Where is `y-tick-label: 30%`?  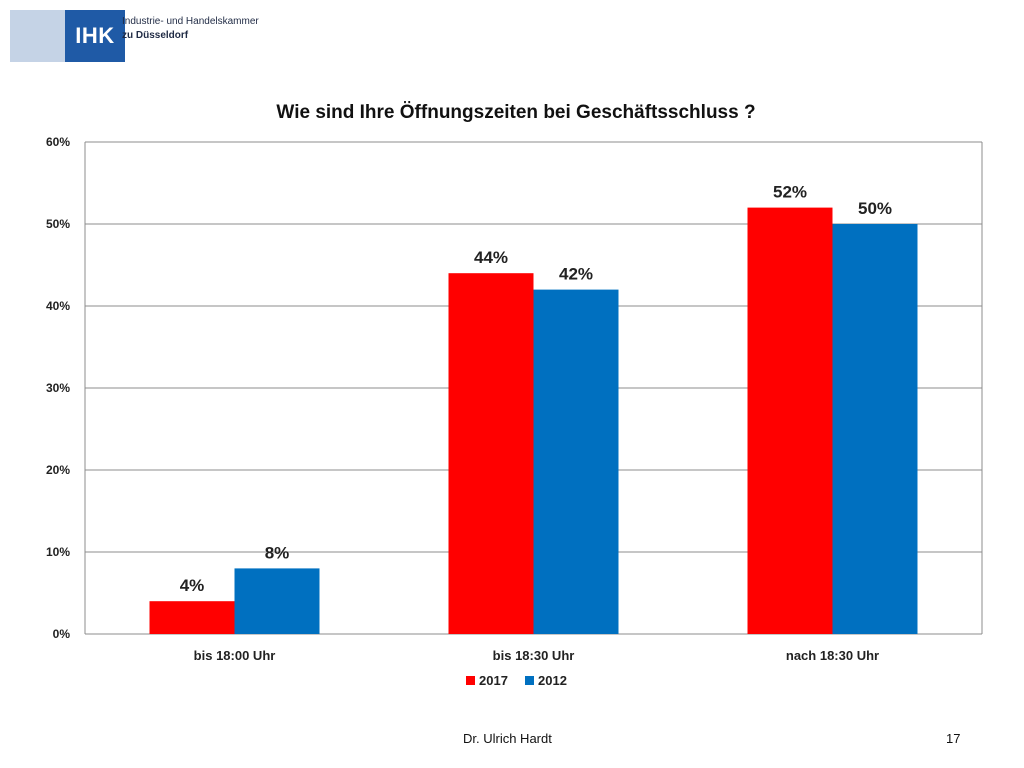 y-tick-label: 30% is located at coordinates (58, 388).